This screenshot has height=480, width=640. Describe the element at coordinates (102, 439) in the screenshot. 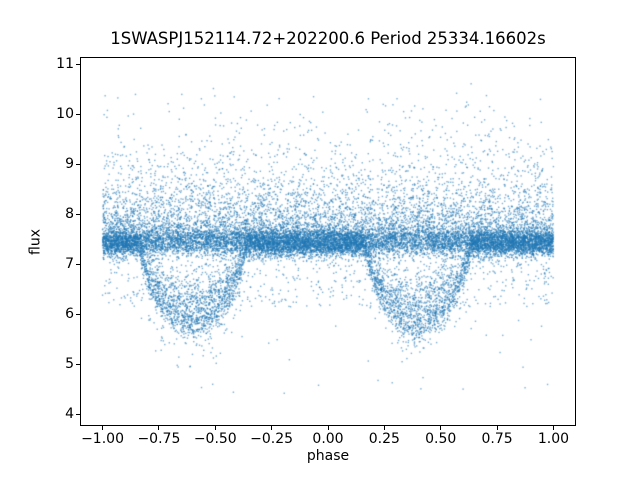

I see `x-tick-label: −1.00` at that location.